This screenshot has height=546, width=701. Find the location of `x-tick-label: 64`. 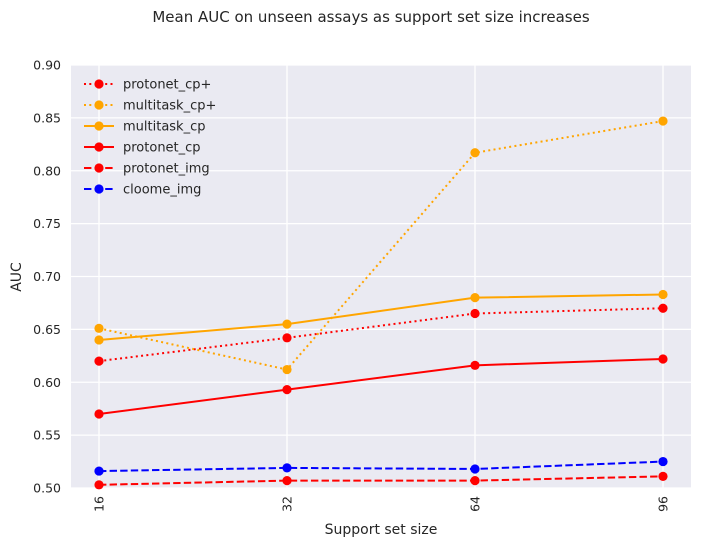

x-tick-label: 64 is located at coordinates (475, 504).